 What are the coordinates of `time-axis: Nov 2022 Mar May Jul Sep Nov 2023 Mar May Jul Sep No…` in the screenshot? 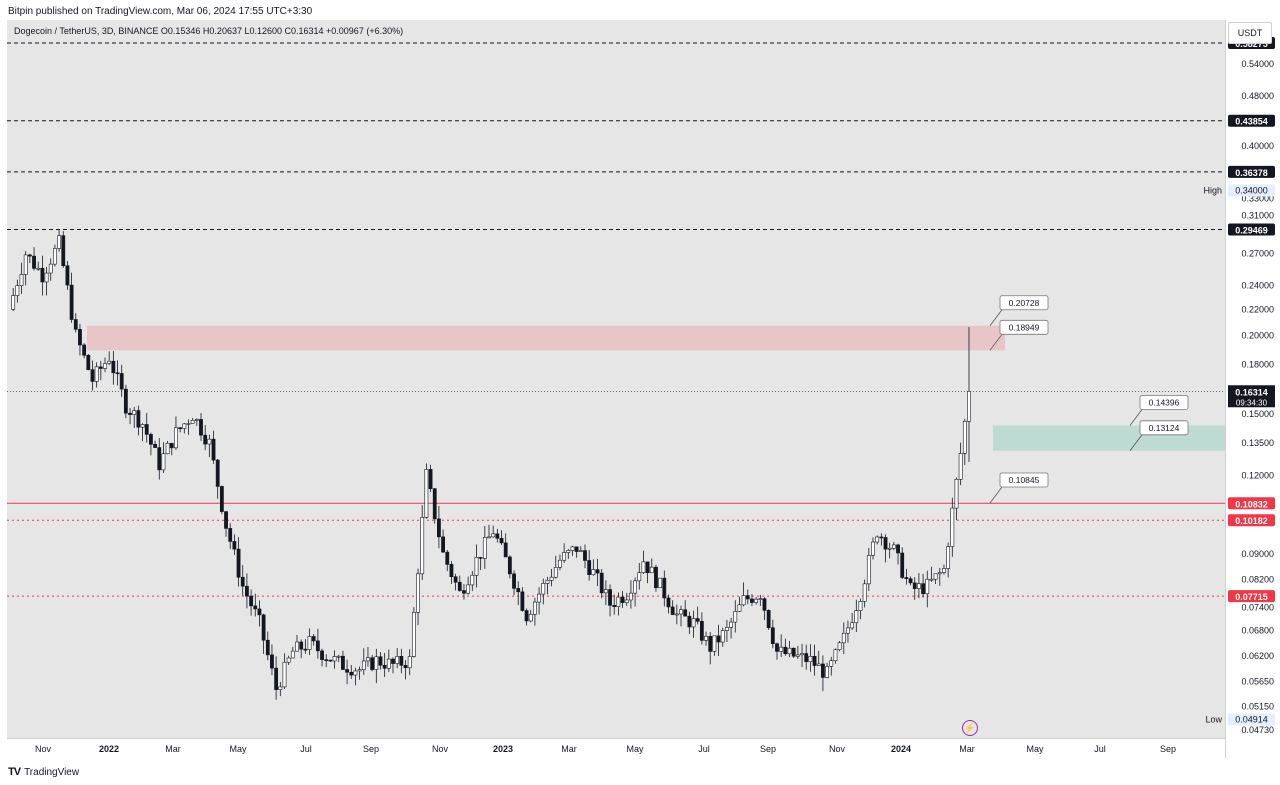 It's located at (616, 748).